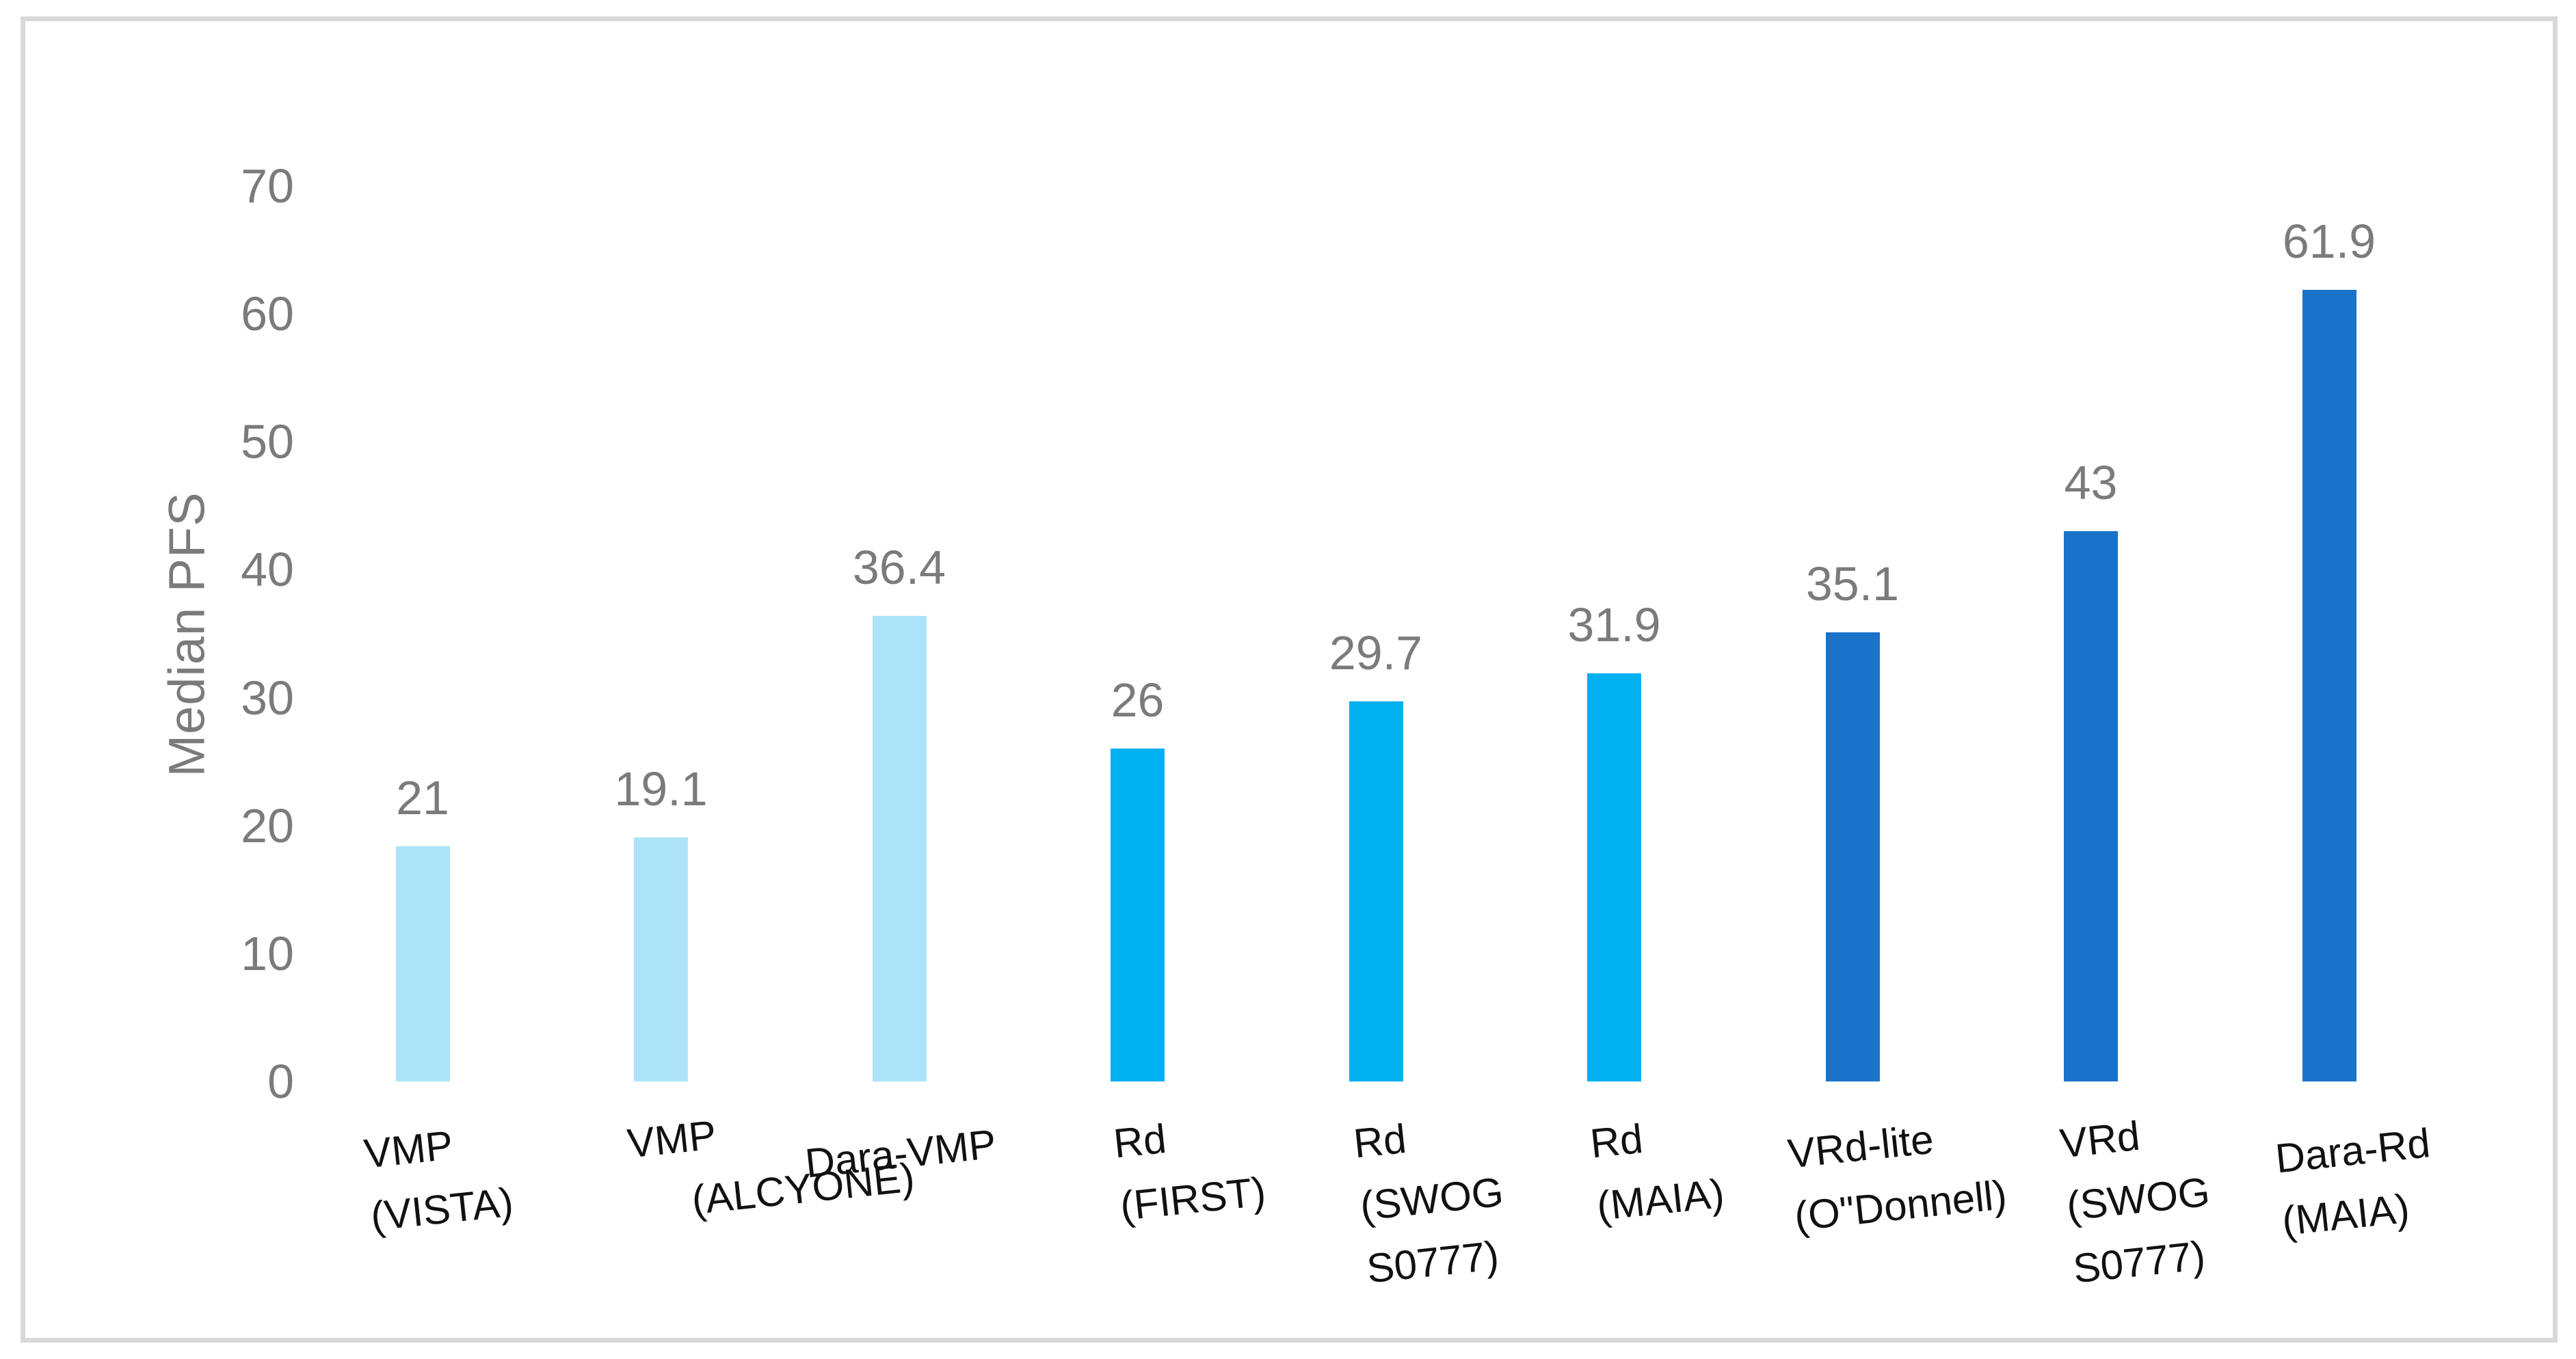 The width and height of the screenshot is (2576, 1359). What do you see at coordinates (267, 953) in the screenshot?
I see `y-tick-label: 10` at bounding box center [267, 953].